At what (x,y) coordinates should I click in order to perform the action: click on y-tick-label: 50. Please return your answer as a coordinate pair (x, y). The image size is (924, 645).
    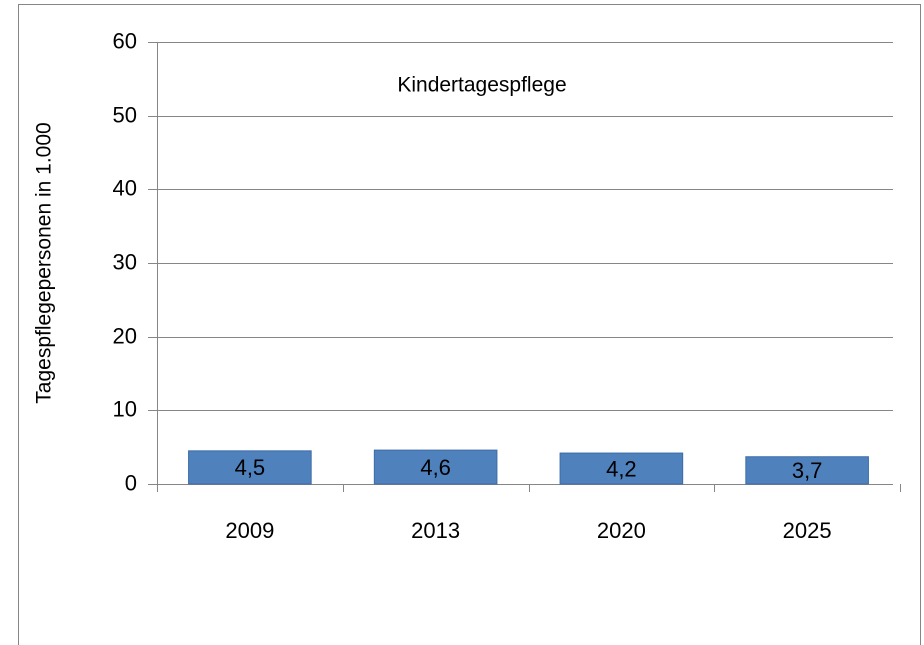
    Looking at the image, I should click on (125, 114).